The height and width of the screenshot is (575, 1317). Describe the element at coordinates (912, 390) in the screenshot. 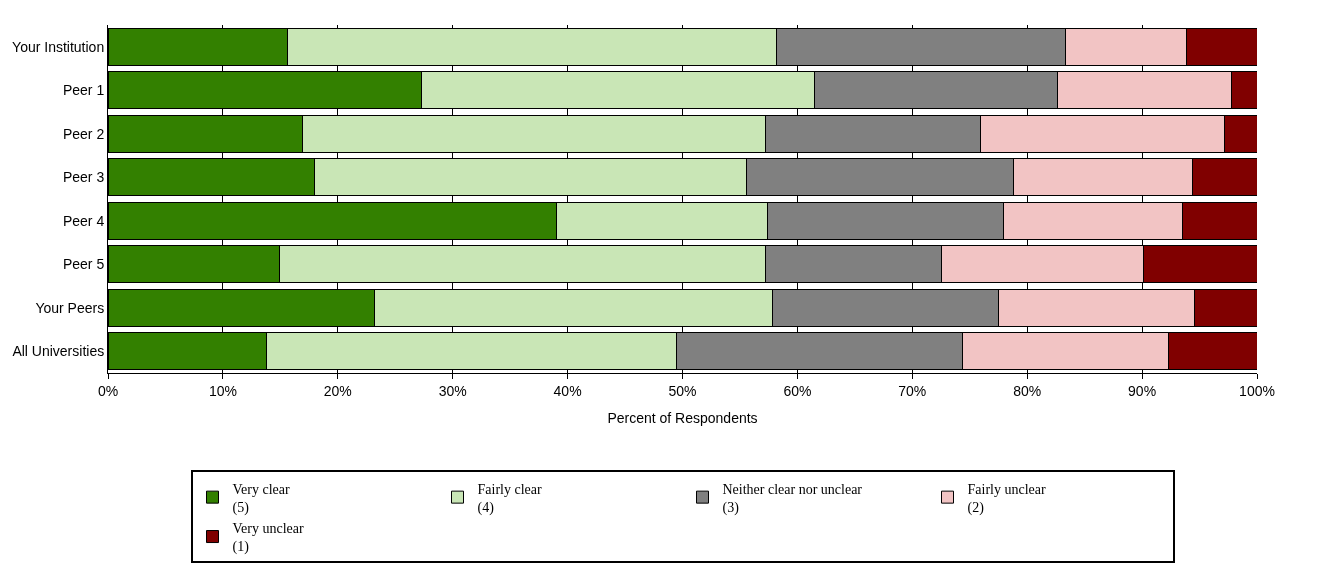

I see `x-tick-label: 70%` at that location.